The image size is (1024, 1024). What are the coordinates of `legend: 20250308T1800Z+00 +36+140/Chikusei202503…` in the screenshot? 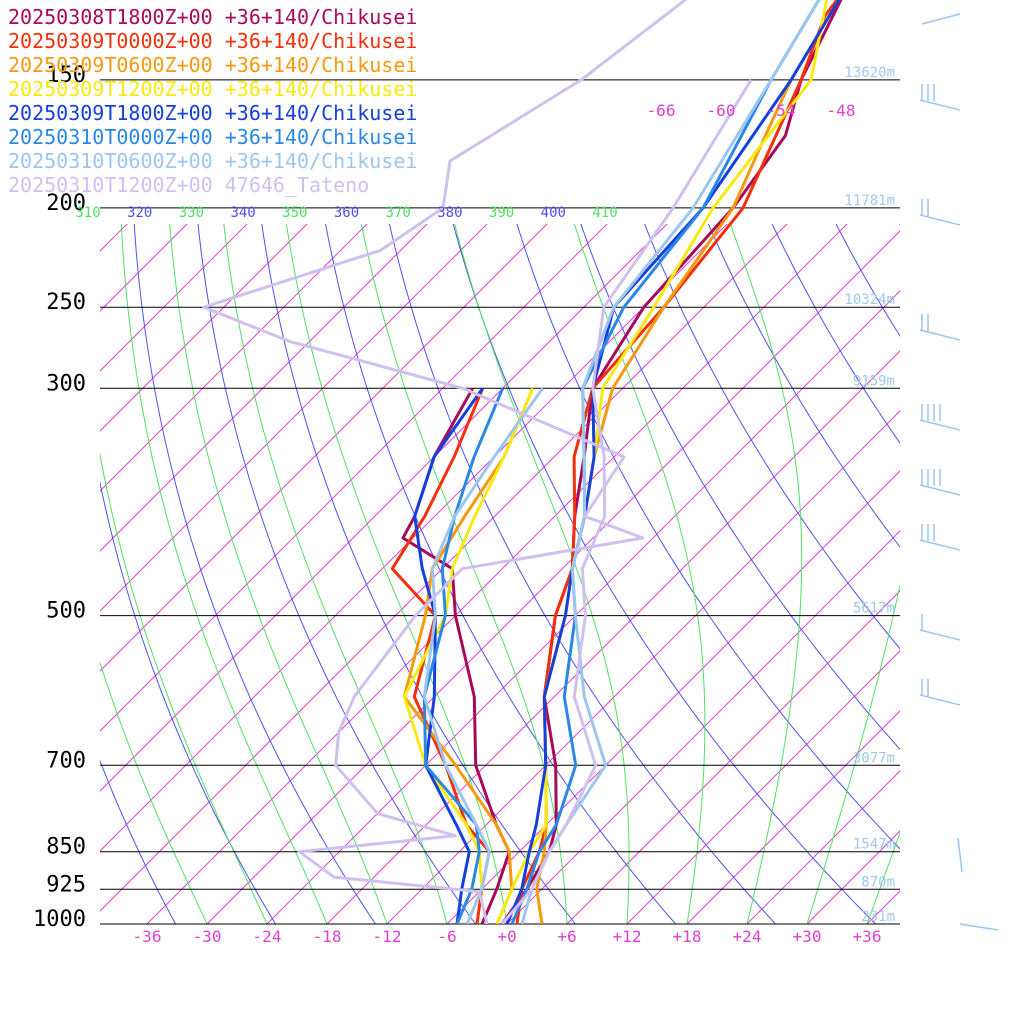 It's located at (212, 101).